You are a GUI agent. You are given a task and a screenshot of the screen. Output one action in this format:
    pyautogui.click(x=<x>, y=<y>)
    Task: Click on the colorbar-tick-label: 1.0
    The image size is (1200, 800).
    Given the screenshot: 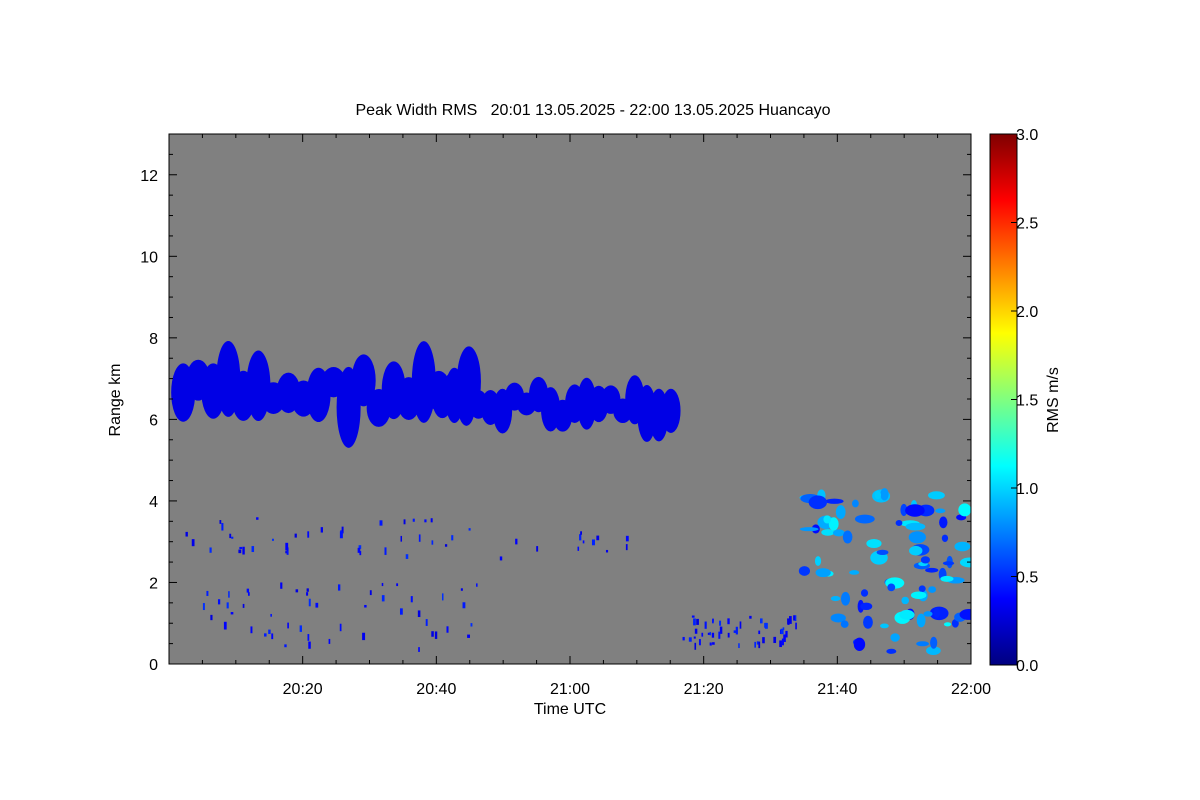 What is the action you would take?
    pyautogui.click(x=1027, y=489)
    